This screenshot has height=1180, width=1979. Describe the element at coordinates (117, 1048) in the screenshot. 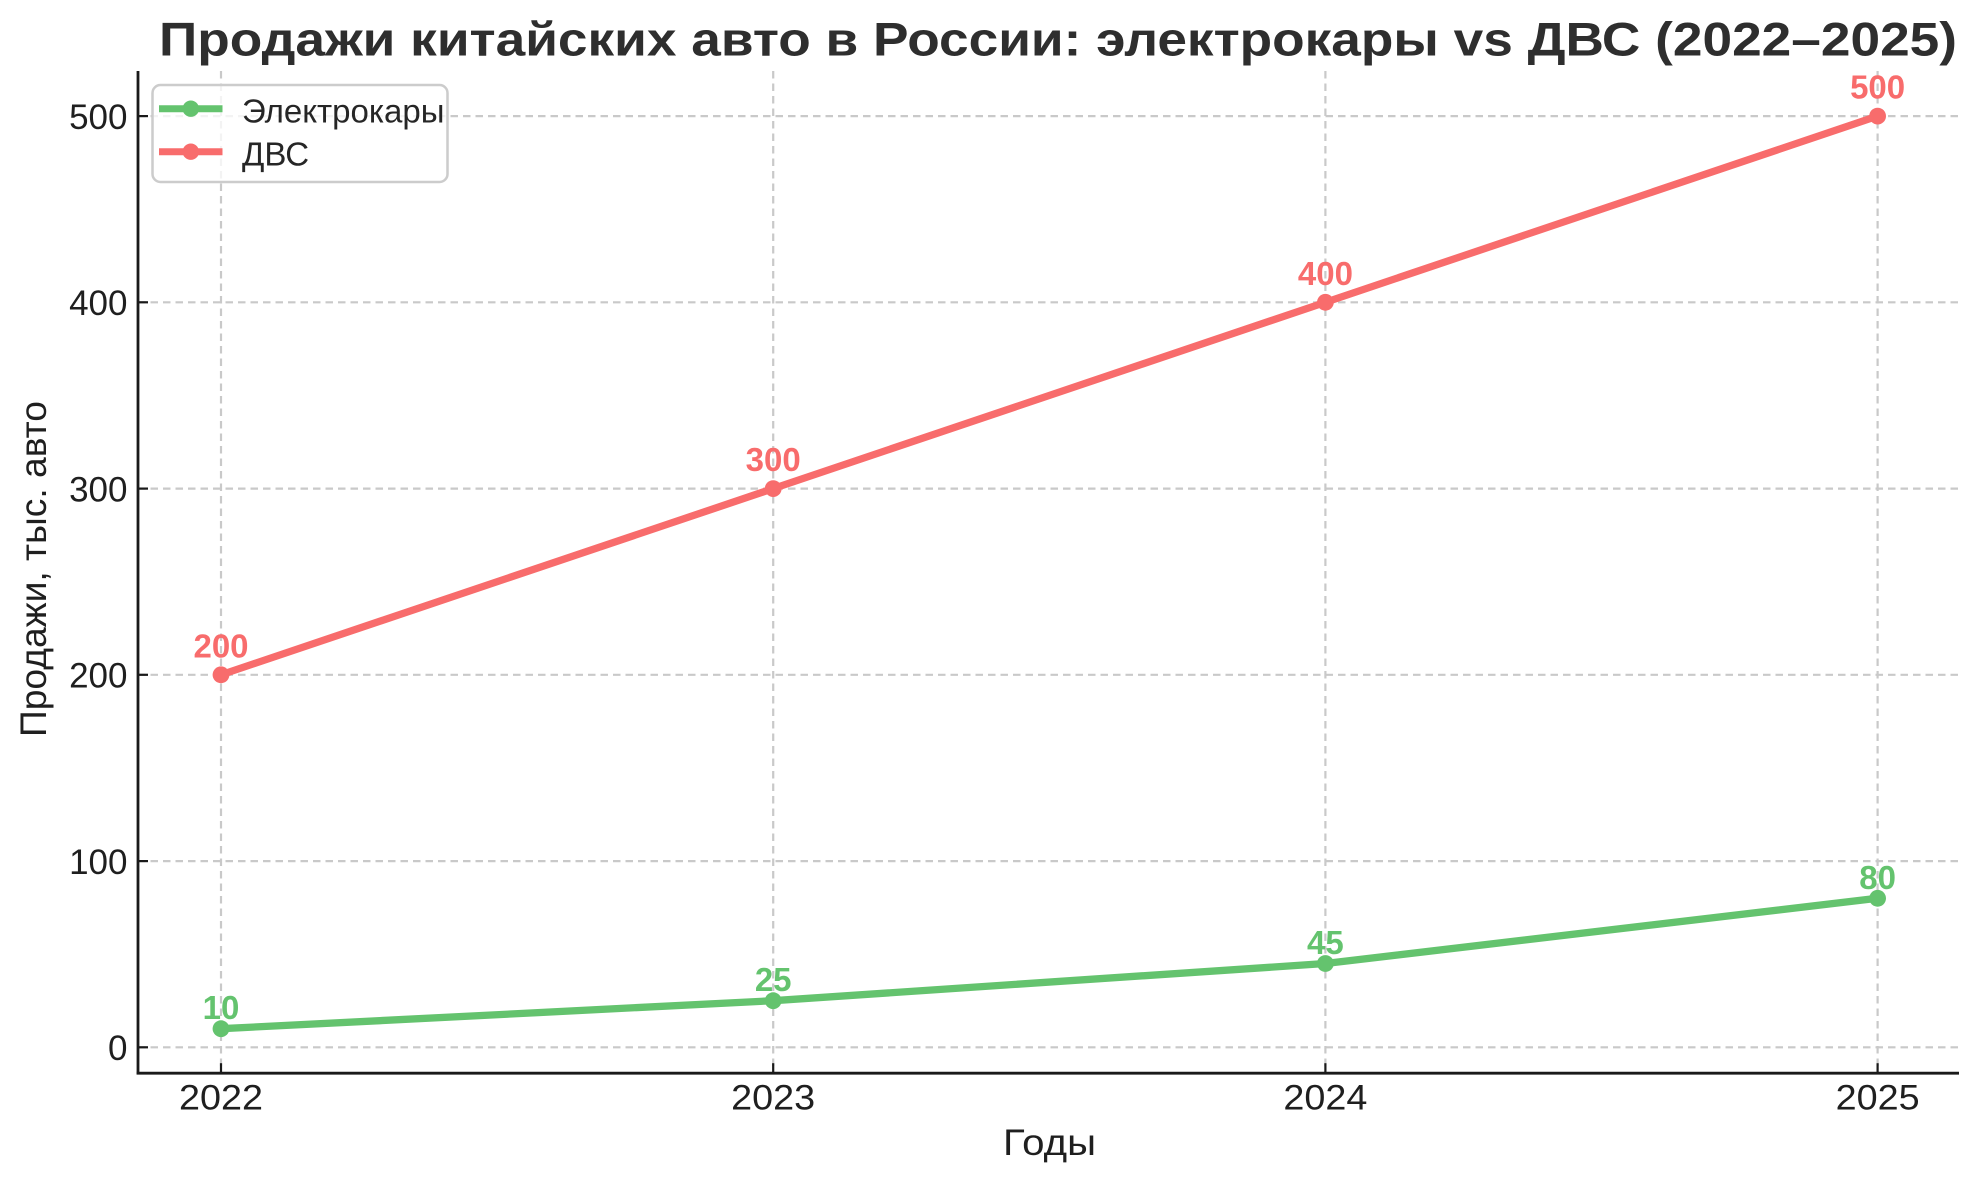

I see `svg-text: 0` at that location.